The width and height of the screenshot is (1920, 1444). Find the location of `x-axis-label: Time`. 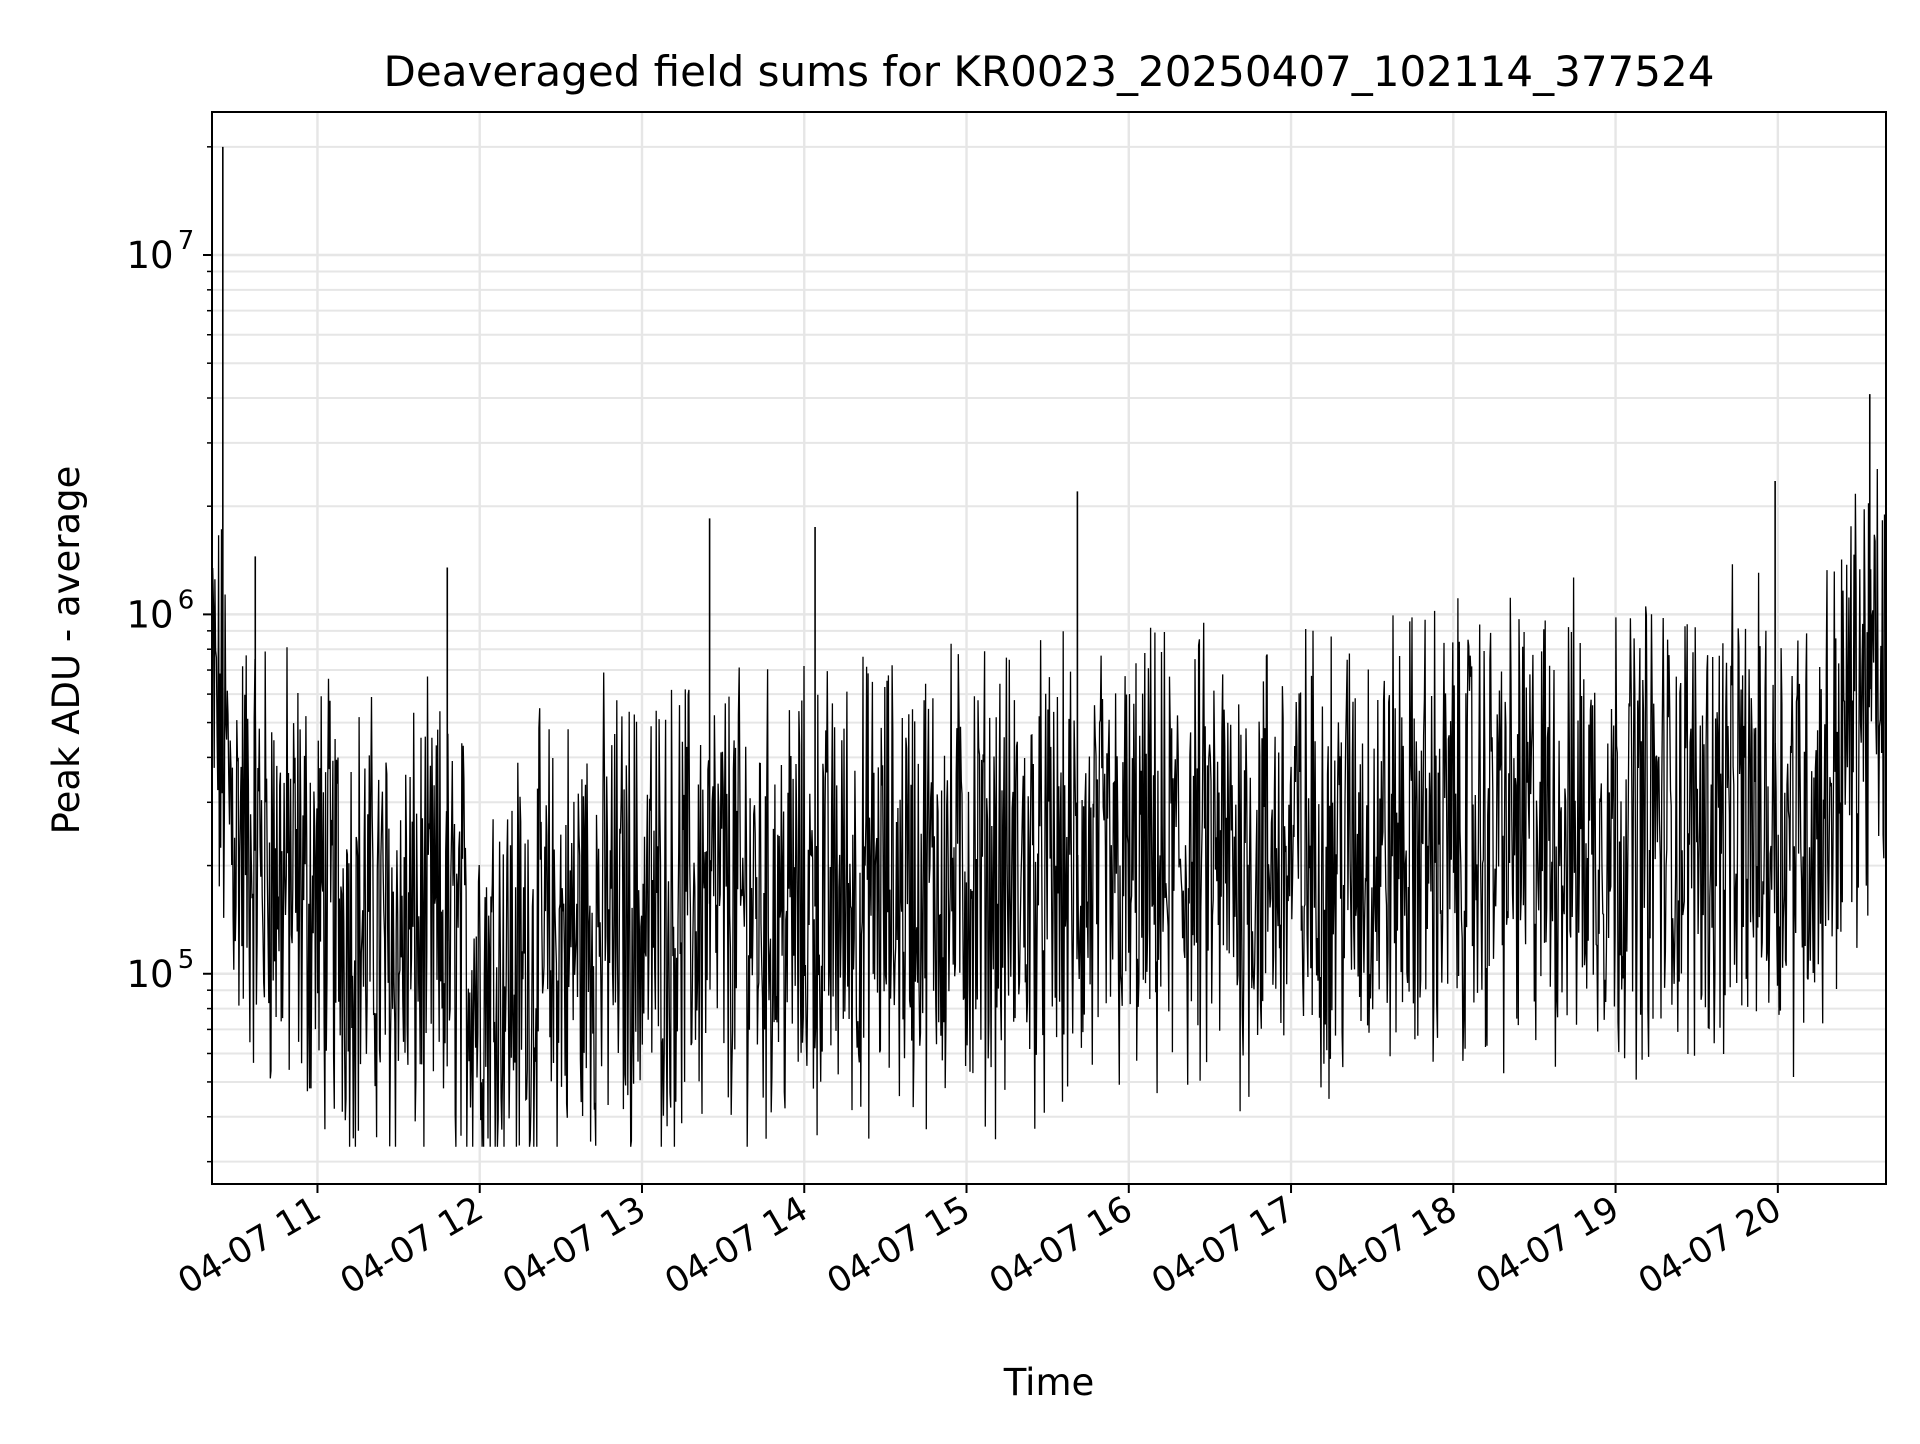

x-axis-label: Time is located at coordinates (1049, 1382).